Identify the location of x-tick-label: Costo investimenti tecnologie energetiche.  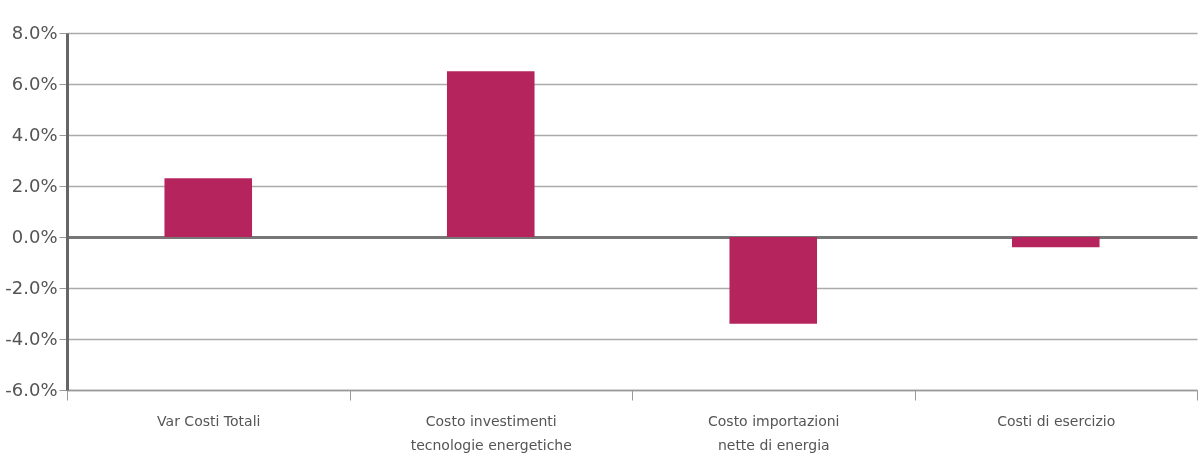
(491, 432).